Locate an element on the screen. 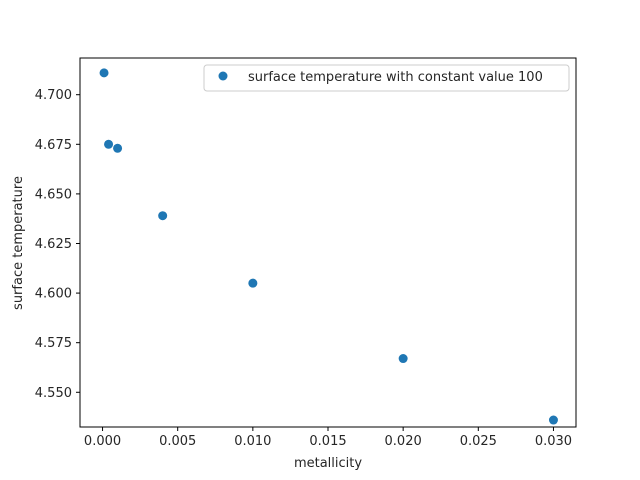 This screenshot has width=640, height=480. y-tick-label: 4.575 is located at coordinates (53, 343).